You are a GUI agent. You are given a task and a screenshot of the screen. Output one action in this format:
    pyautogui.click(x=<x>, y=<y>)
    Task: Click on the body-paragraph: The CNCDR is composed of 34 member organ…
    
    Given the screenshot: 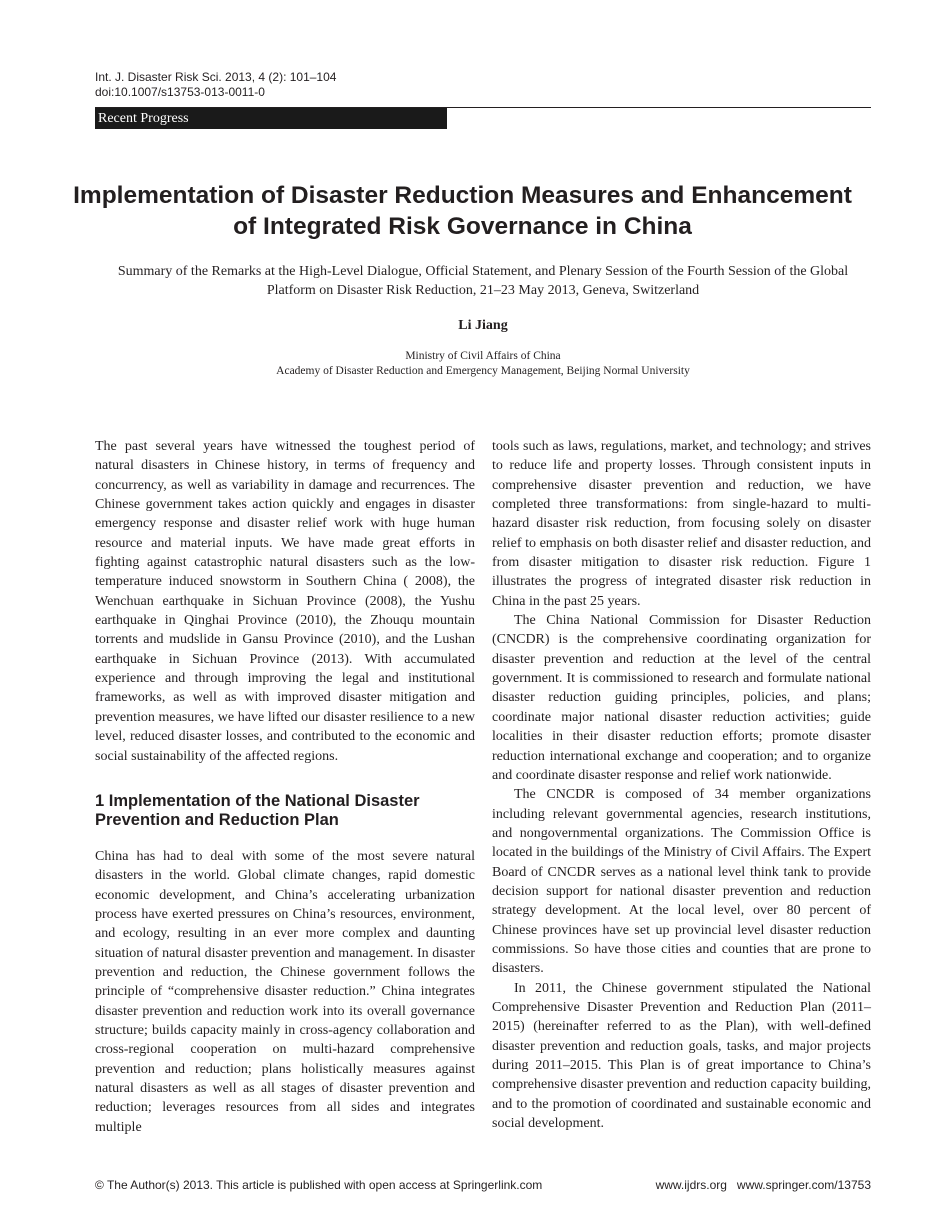 What is the action you would take?
    pyautogui.click(x=681, y=882)
    